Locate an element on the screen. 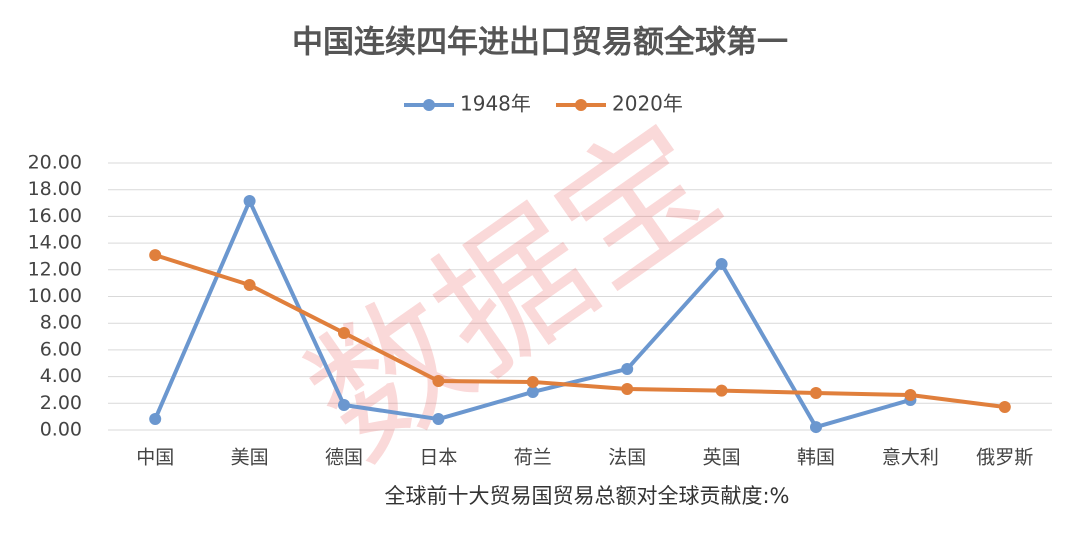 This screenshot has width=1080, height=544. y-tick-label: 12.00 is located at coordinates (55, 269).